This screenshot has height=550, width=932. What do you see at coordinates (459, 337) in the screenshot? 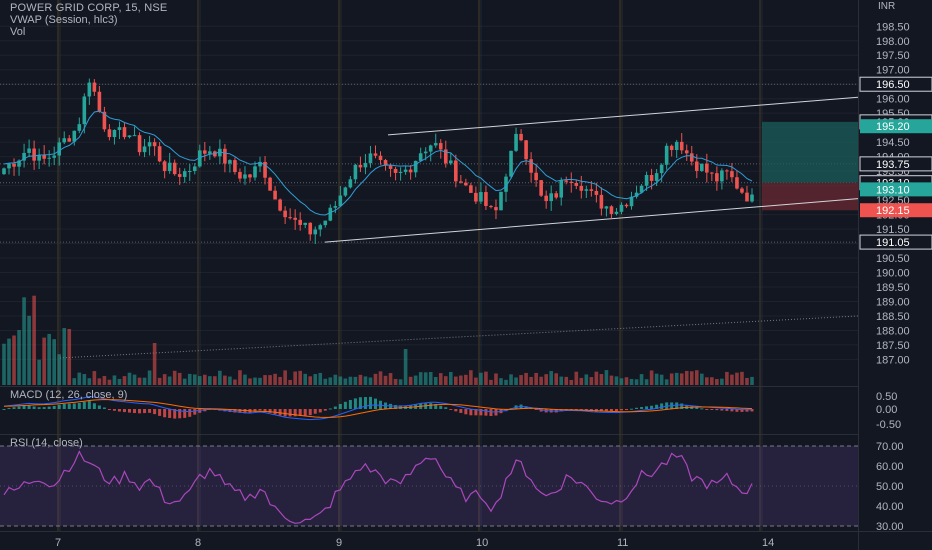
I see `volume-trend-line` at bounding box center [459, 337].